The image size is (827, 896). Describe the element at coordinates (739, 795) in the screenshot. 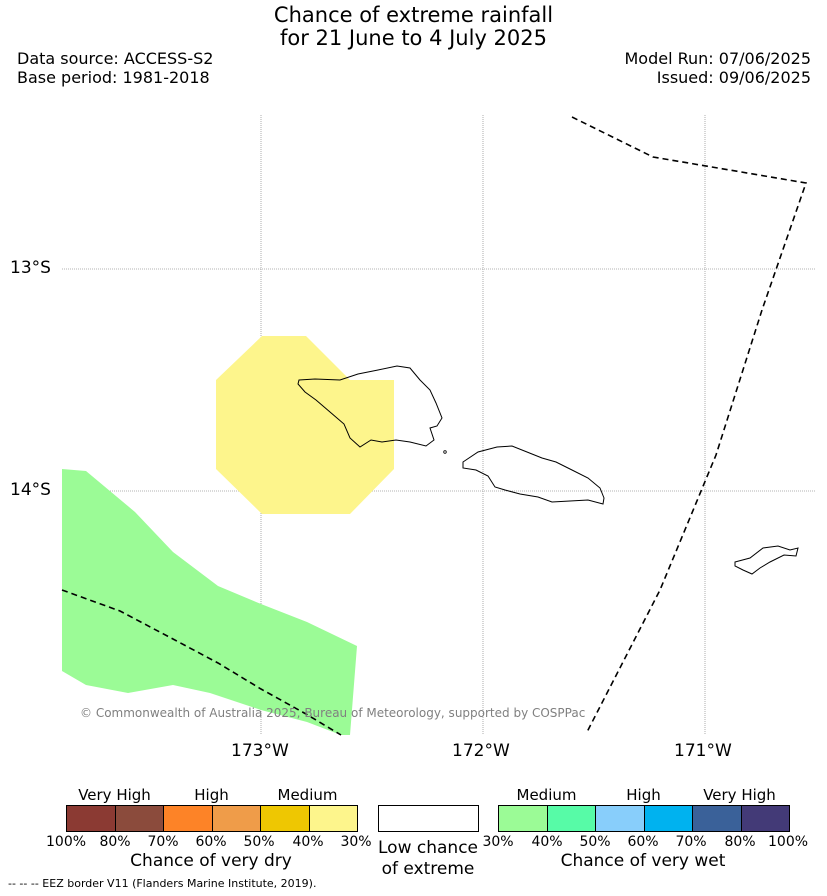

I see `wet-group-very-high: Very High` at that location.